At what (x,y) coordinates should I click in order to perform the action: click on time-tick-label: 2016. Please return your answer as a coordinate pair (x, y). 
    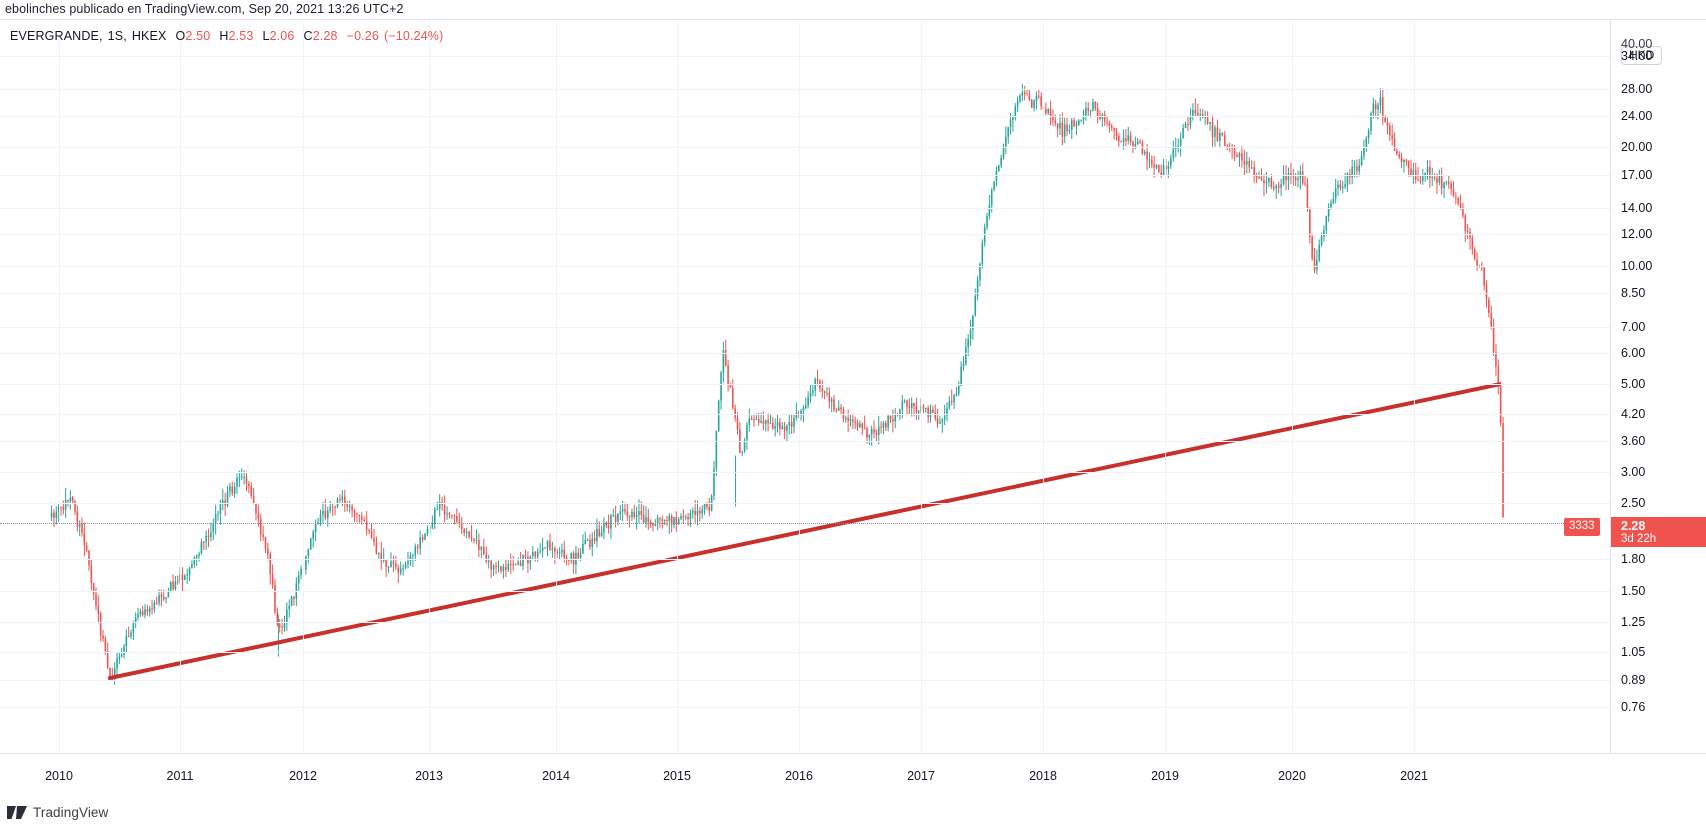
    Looking at the image, I should click on (799, 776).